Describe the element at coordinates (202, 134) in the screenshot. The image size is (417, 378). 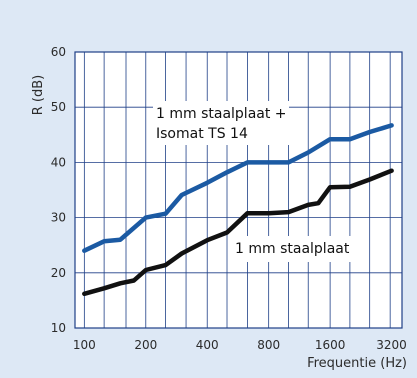
I see `annotation-series-1-line: Isomat TS 14` at that location.